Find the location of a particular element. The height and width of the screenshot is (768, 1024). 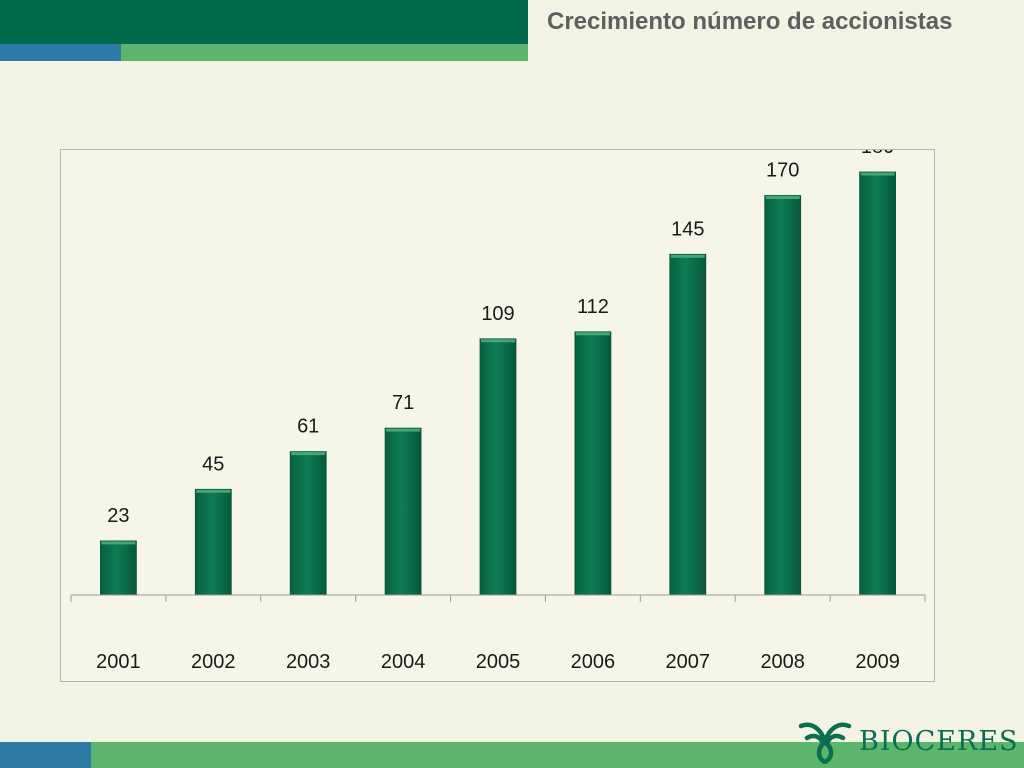

bar-highlight-2009 is located at coordinates (877, 174).